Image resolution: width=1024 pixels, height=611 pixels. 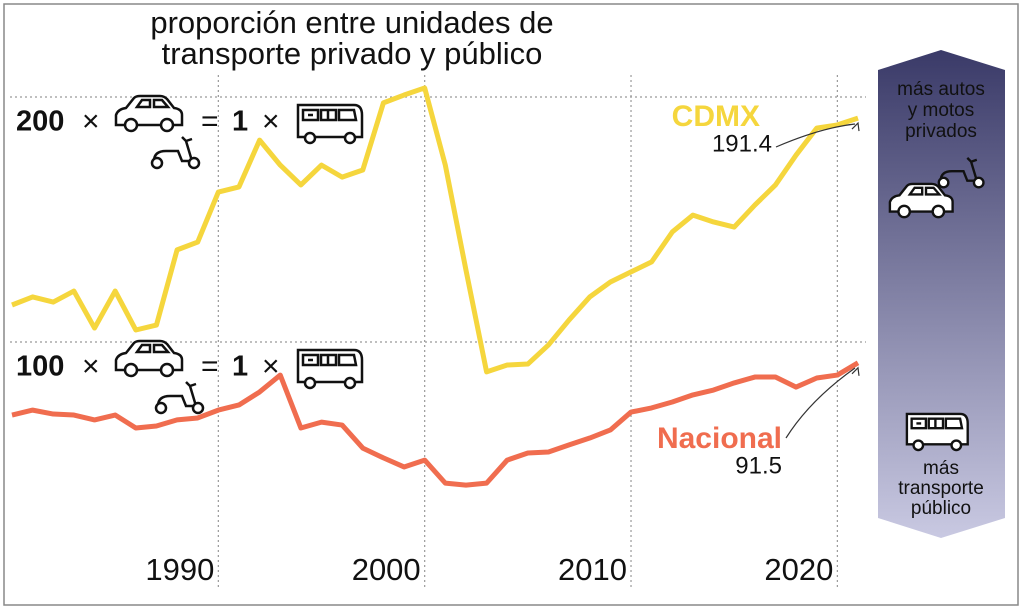 What do you see at coordinates (941, 131) in the screenshot?
I see `scale-top-label: privados` at bounding box center [941, 131].